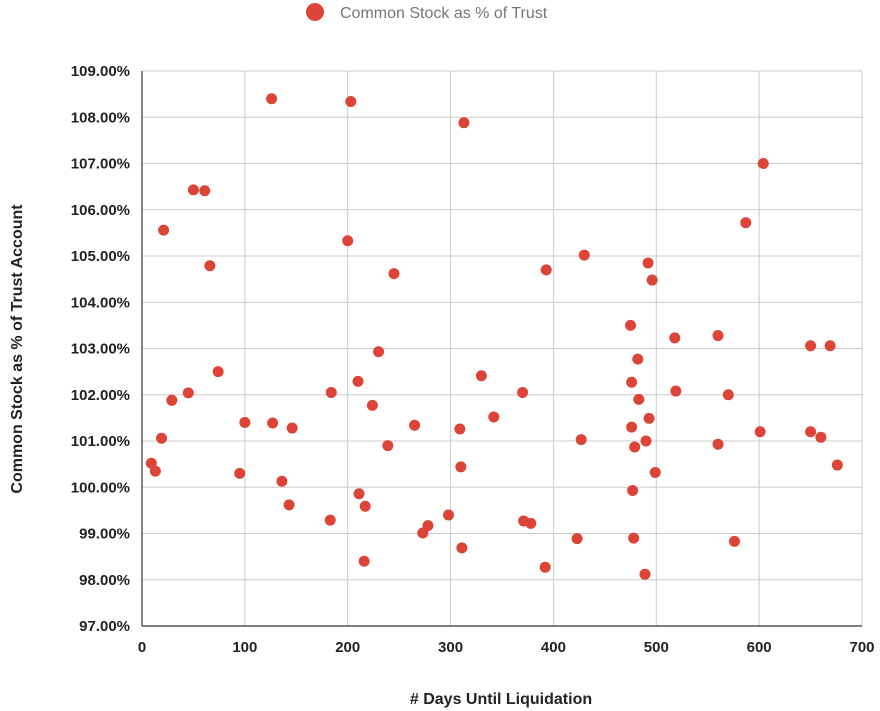 Image resolution: width=880 pixels, height=711 pixels. What do you see at coordinates (100, 395) in the screenshot?
I see `y-tick-label: 102.00%` at bounding box center [100, 395].